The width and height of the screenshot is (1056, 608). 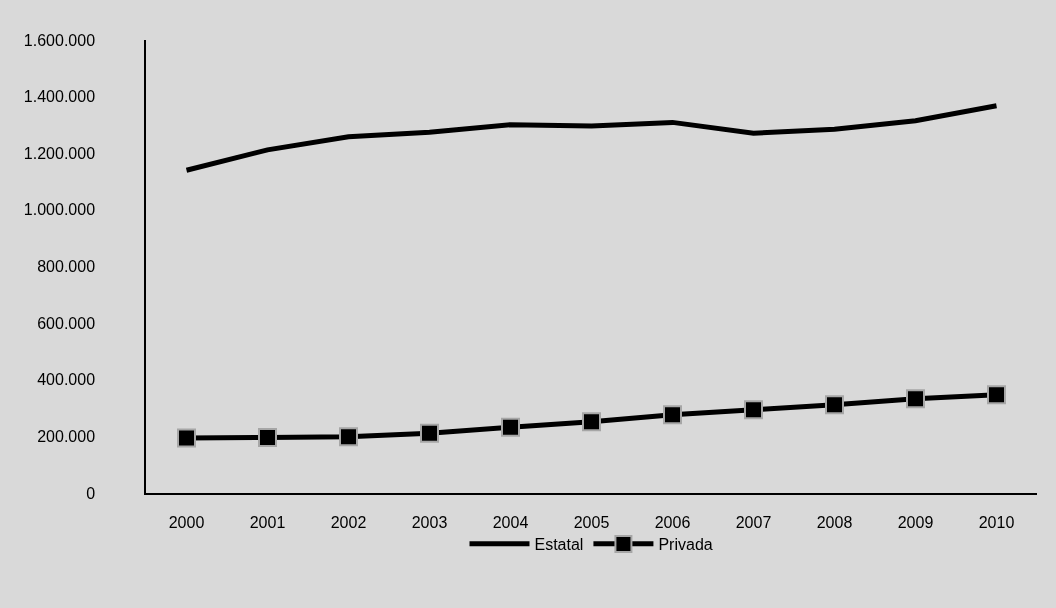 I want to click on x-tick-label: 2008, so click(x=834, y=522).